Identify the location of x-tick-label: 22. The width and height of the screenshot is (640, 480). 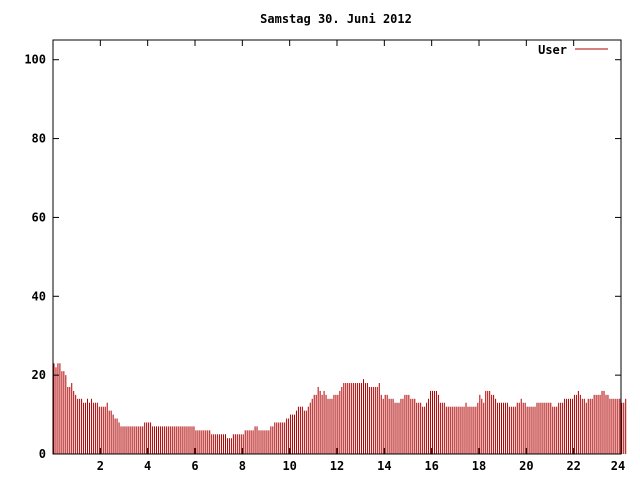
(573, 466).